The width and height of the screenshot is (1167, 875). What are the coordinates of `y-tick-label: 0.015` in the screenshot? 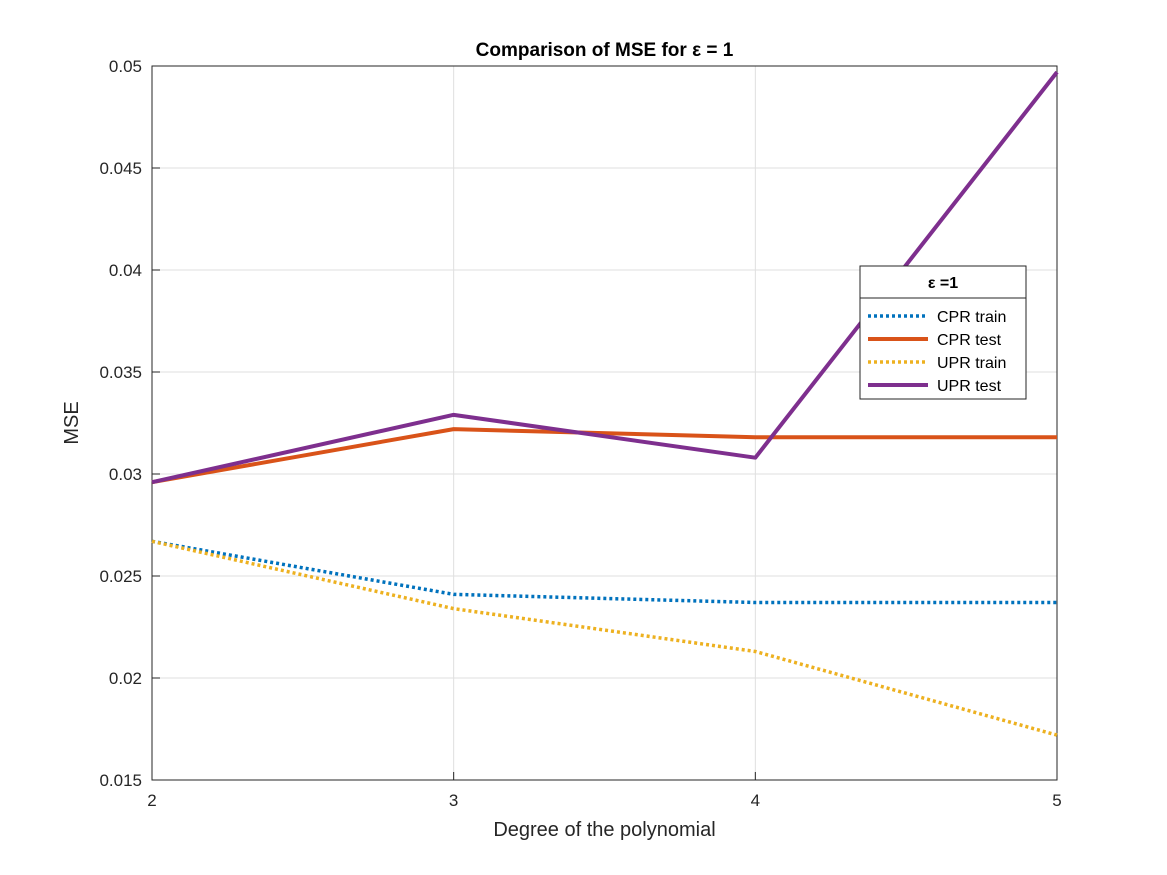 It's located at (120, 780).